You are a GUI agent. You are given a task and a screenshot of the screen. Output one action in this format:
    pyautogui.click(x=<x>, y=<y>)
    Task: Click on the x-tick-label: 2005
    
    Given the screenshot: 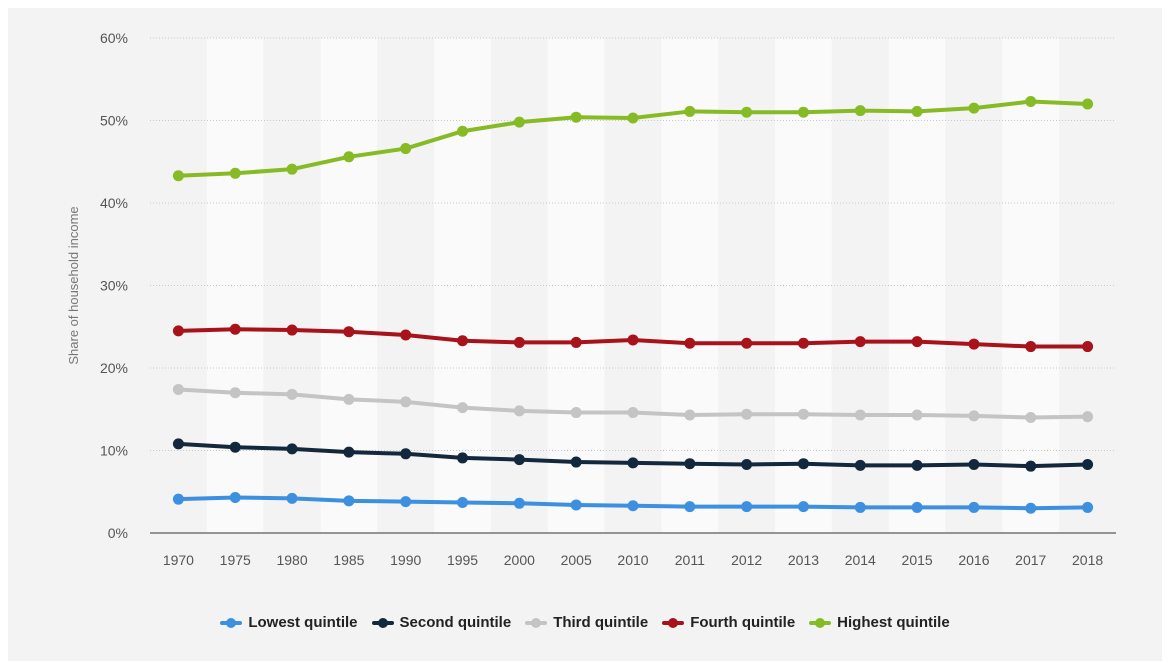 What is the action you would take?
    pyautogui.click(x=576, y=560)
    